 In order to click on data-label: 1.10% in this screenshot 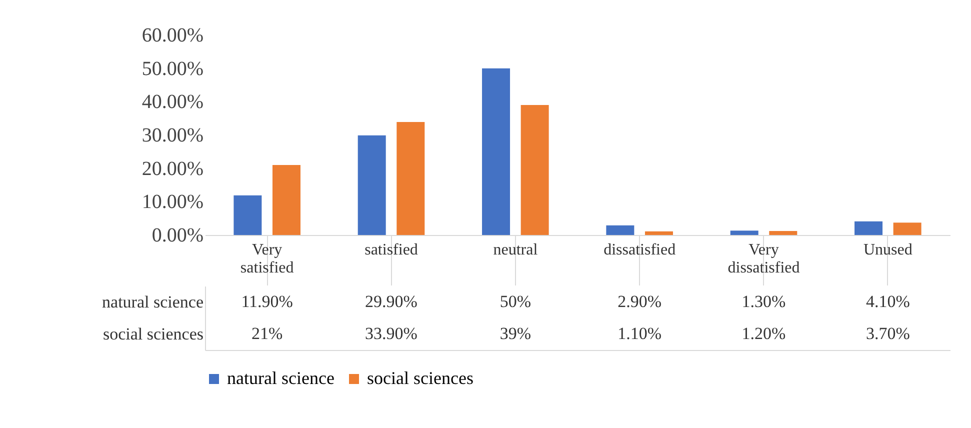, I will do `click(640, 333)`.